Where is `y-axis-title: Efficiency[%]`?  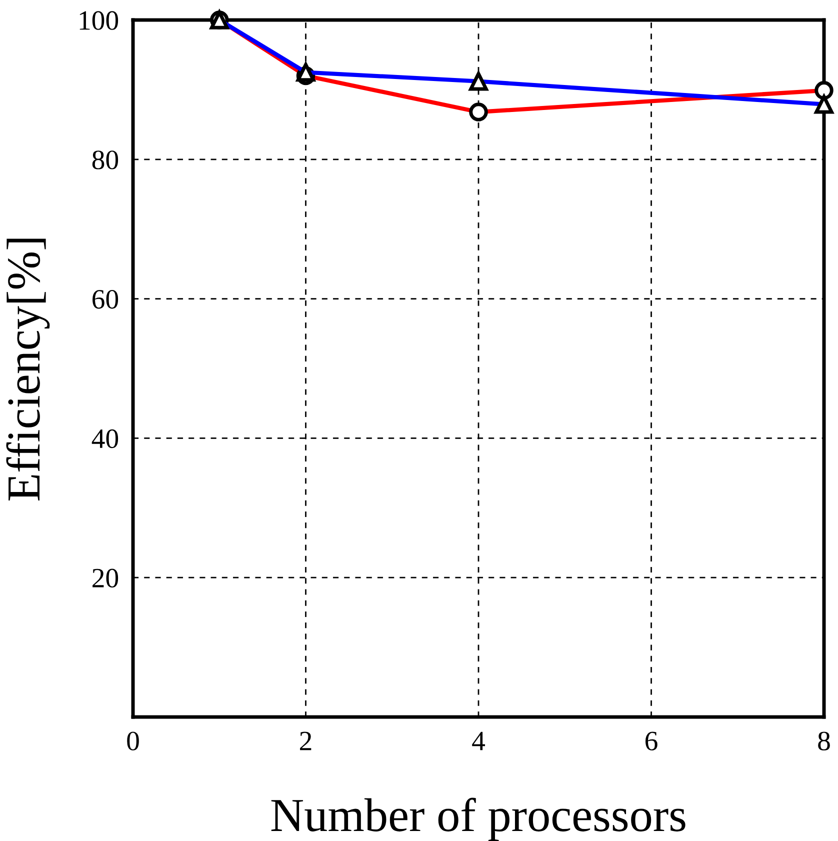
y-axis-title: Efficiency[%] is located at coordinates (28, 369).